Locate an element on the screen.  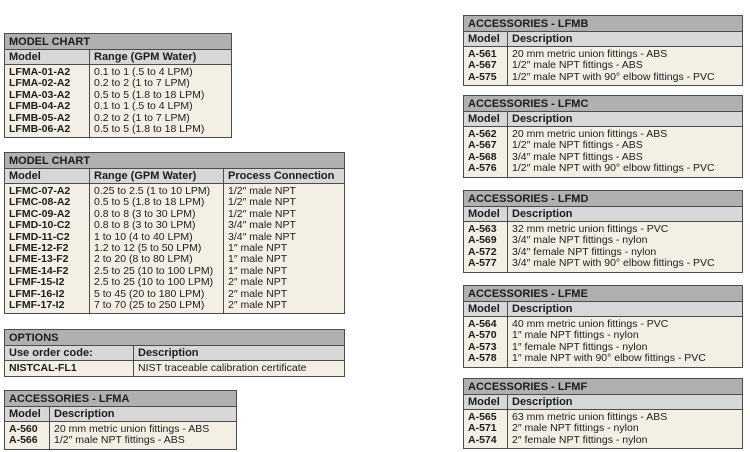
table-head: ACCESSORIES - LFMB Model Description is located at coordinates (603, 31).